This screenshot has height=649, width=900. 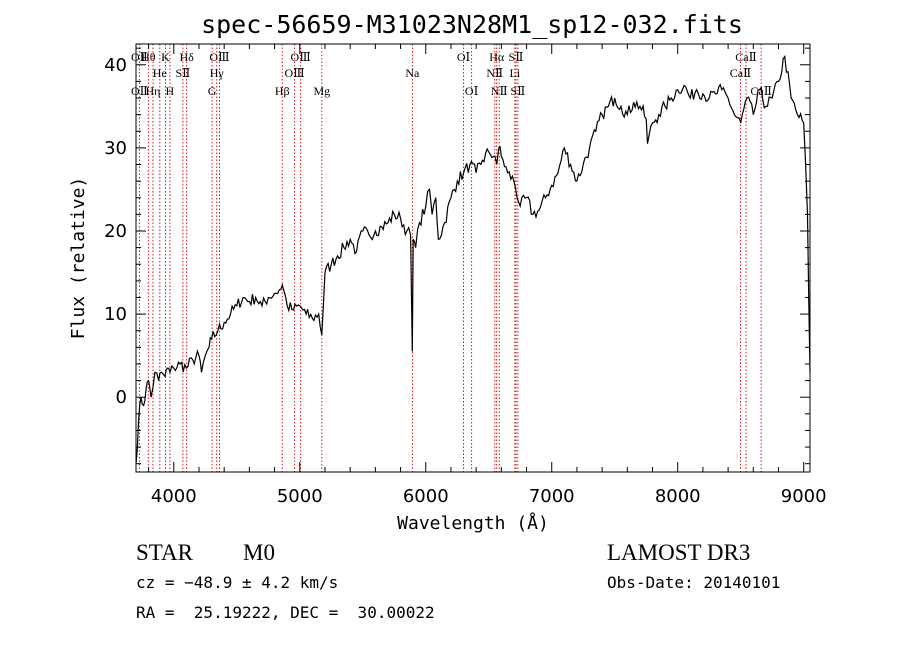 What do you see at coordinates (678, 496) in the screenshot?
I see `x-tick-label: 8000` at bounding box center [678, 496].